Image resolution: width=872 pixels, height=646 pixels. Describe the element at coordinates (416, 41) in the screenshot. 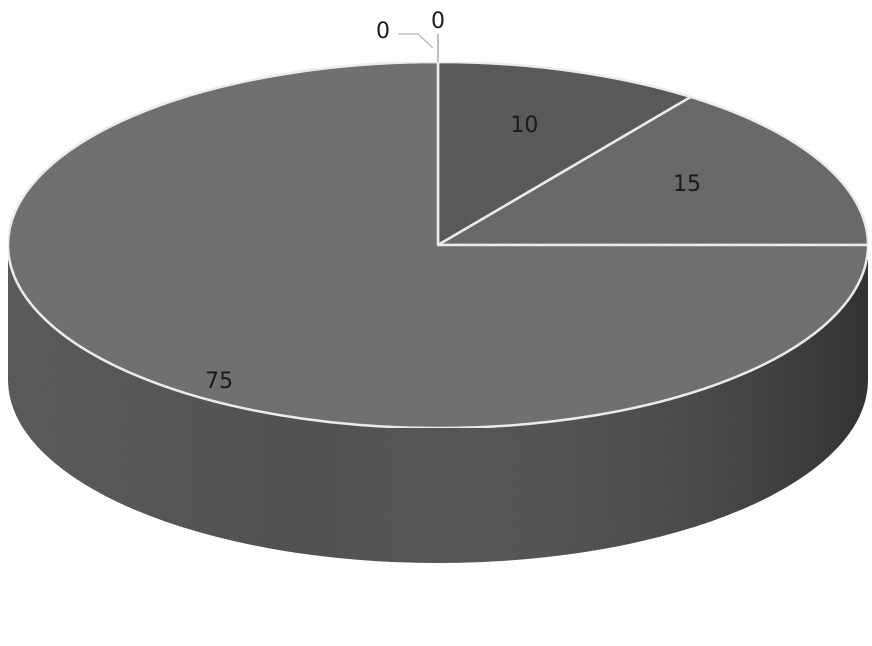

I see `zero-slice-leader-line` at that location.